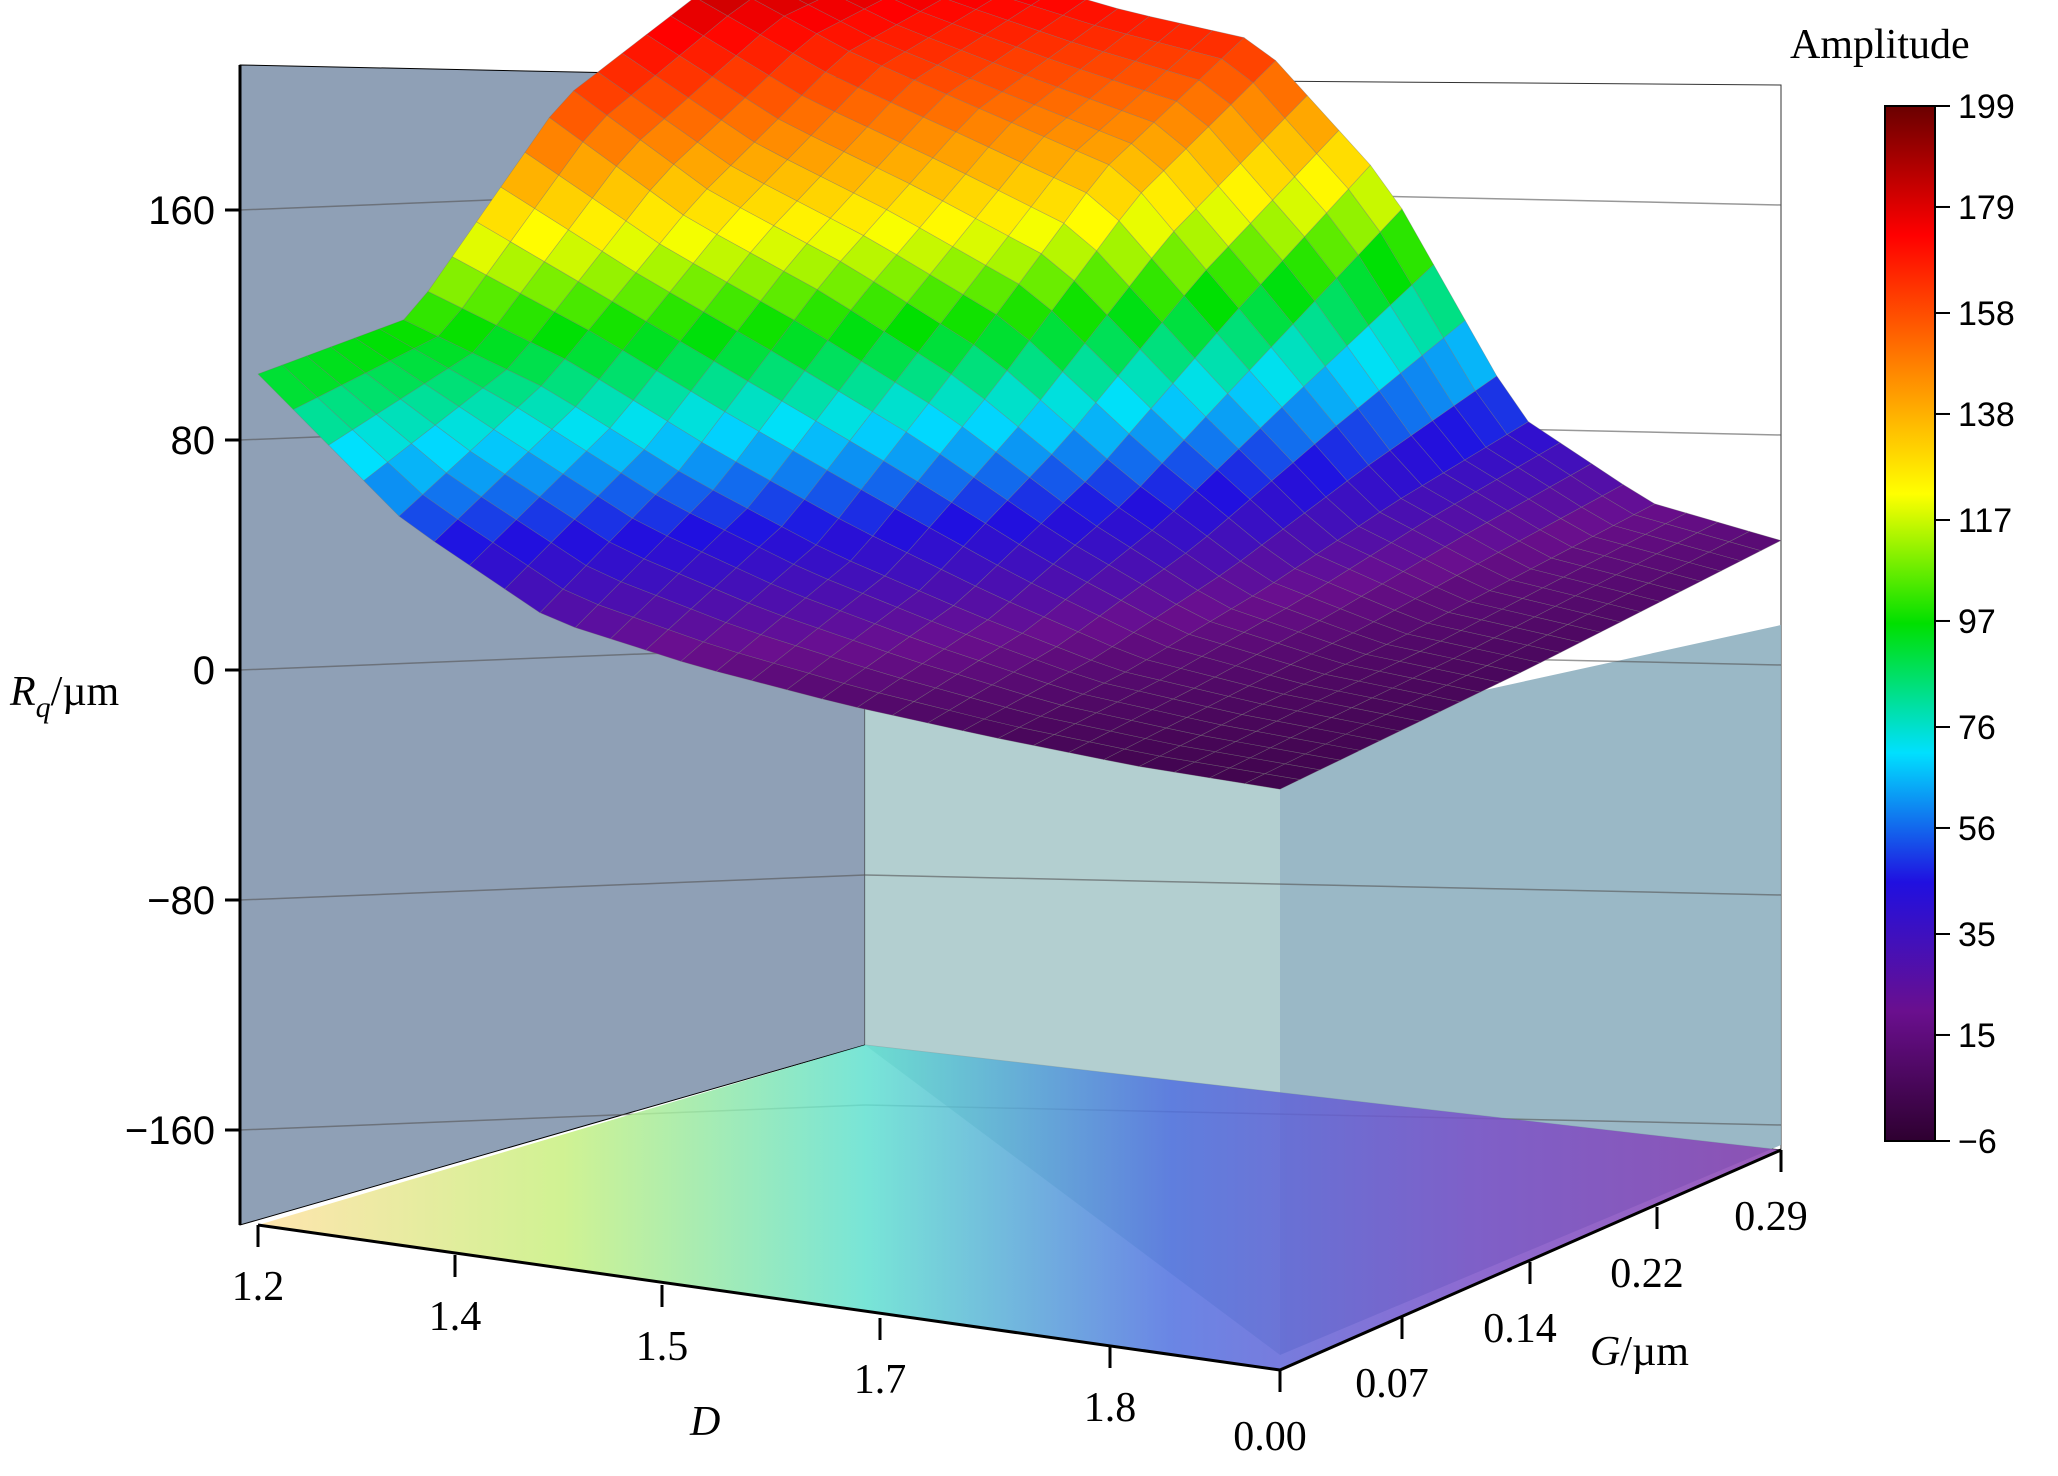  I want to click on y-axis-line, so click(1530, 1260).